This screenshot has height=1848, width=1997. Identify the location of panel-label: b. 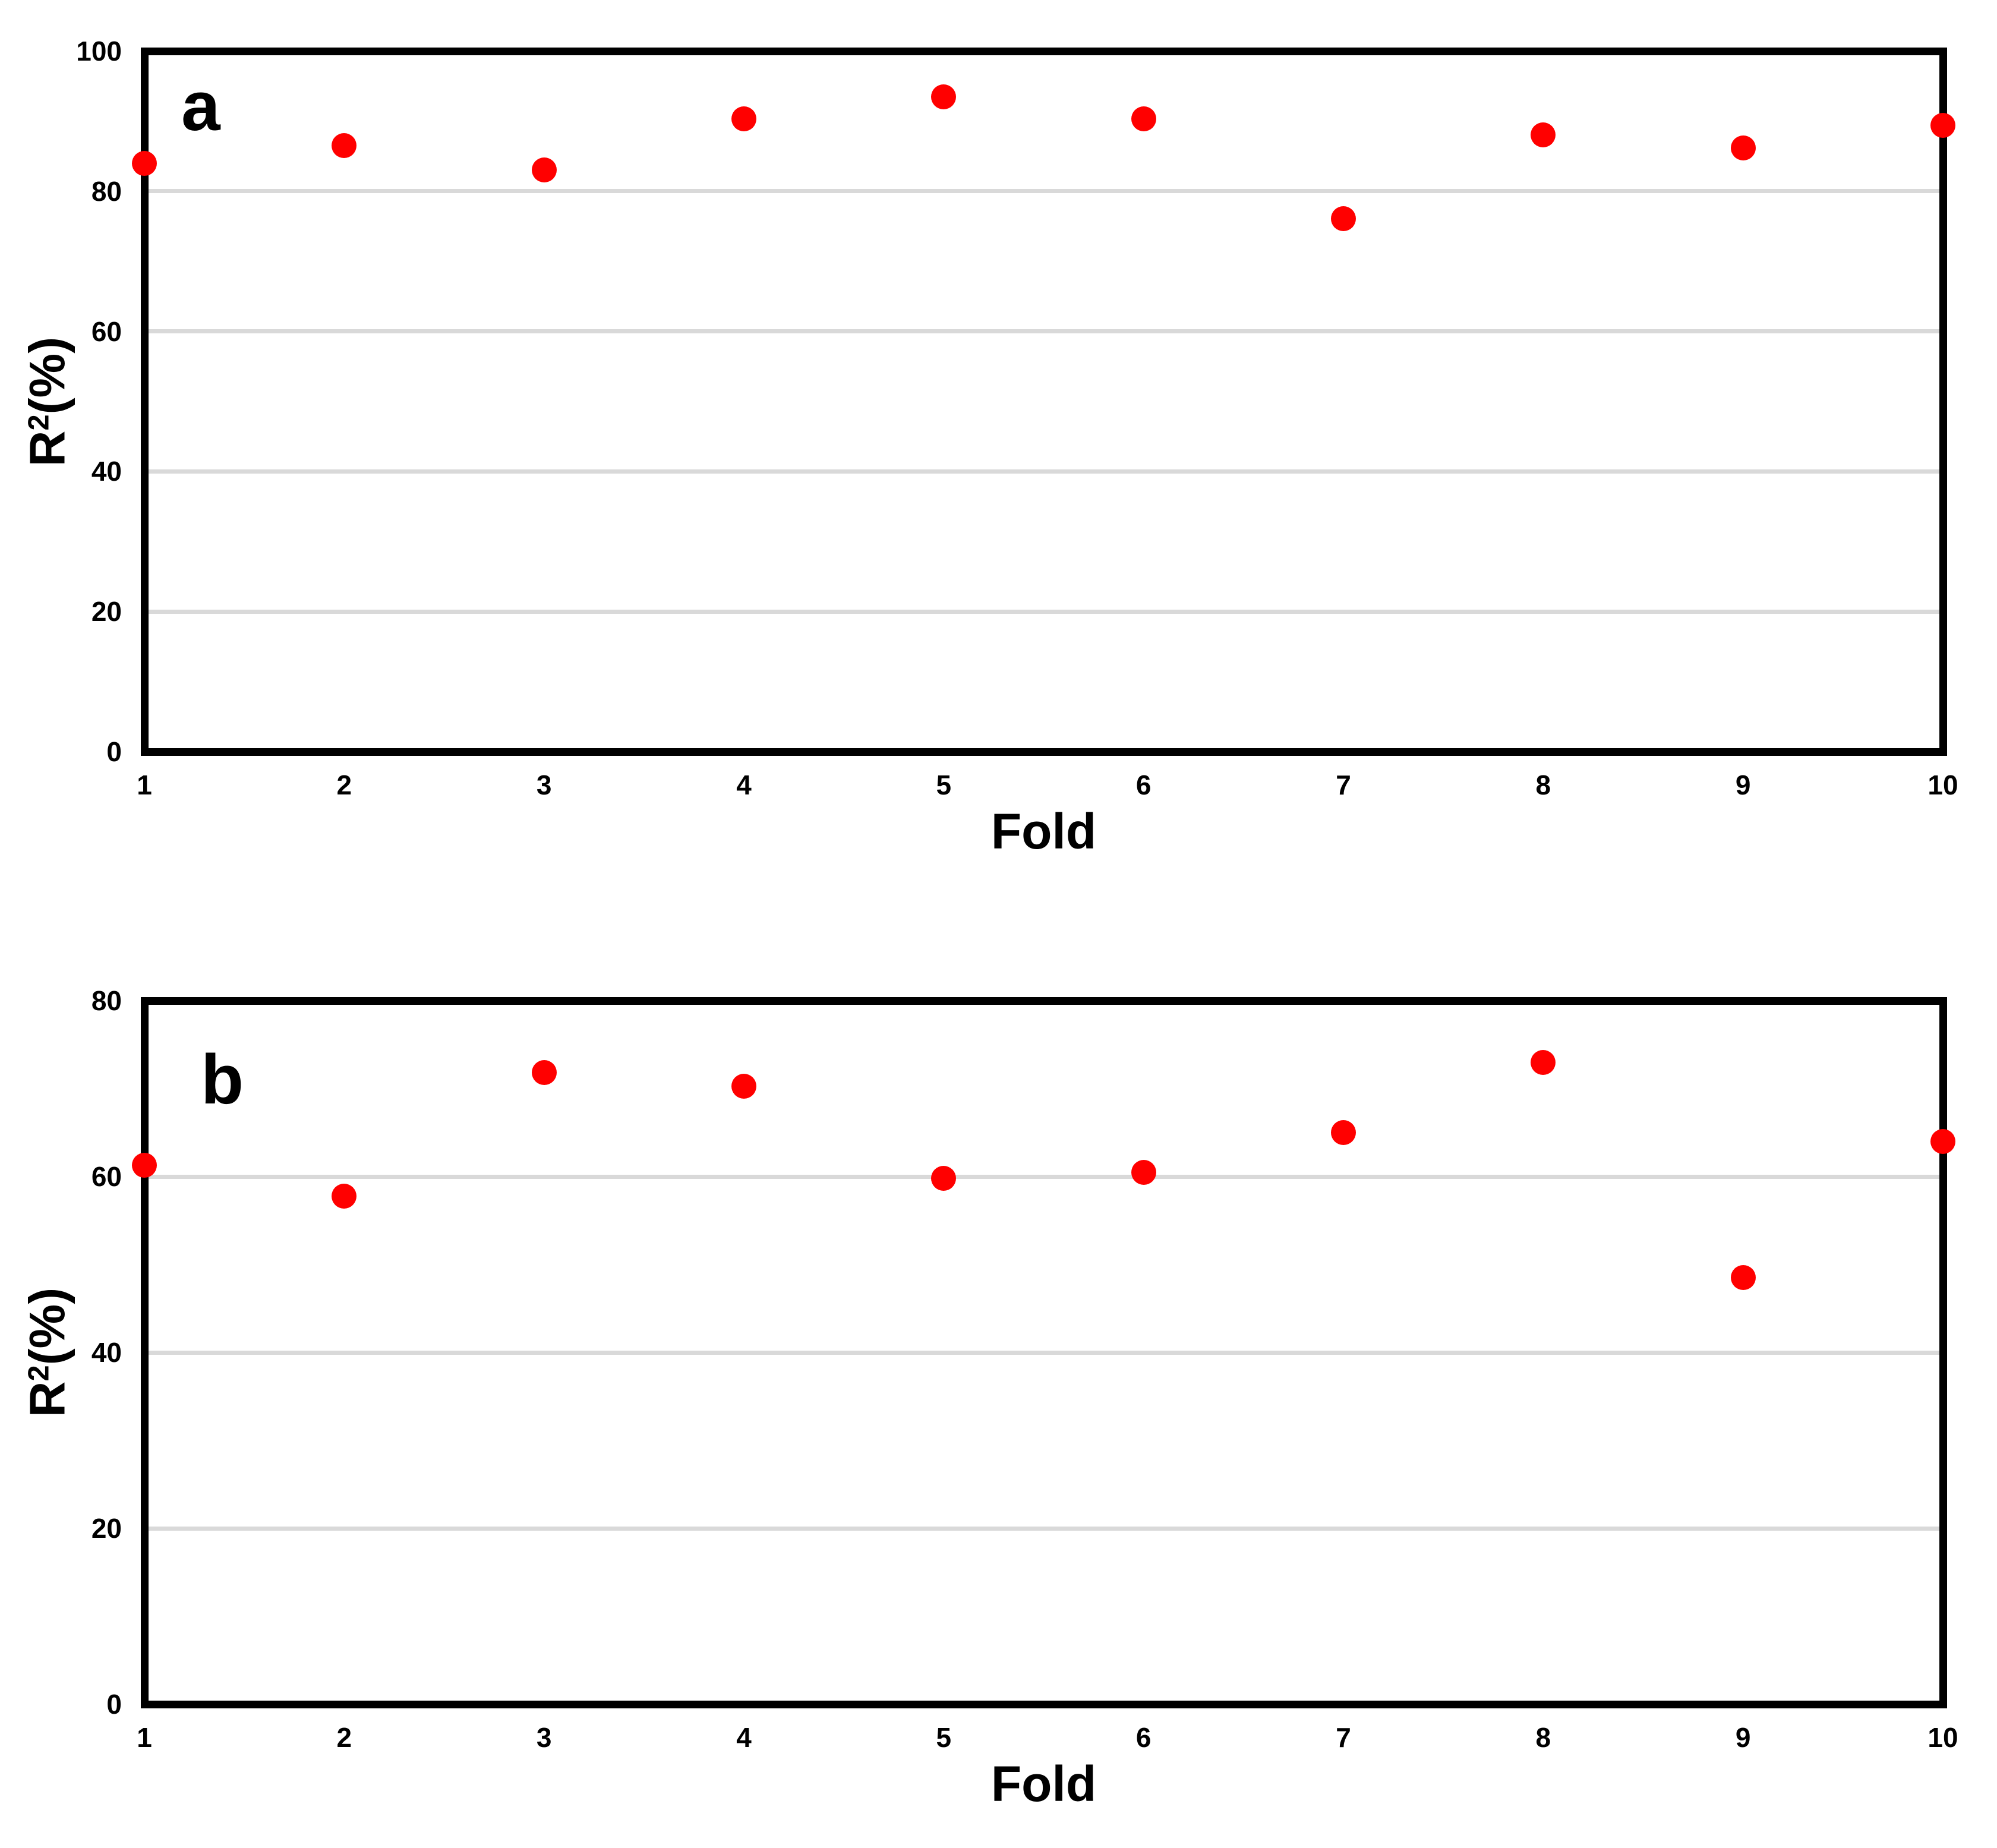
(223, 1079).